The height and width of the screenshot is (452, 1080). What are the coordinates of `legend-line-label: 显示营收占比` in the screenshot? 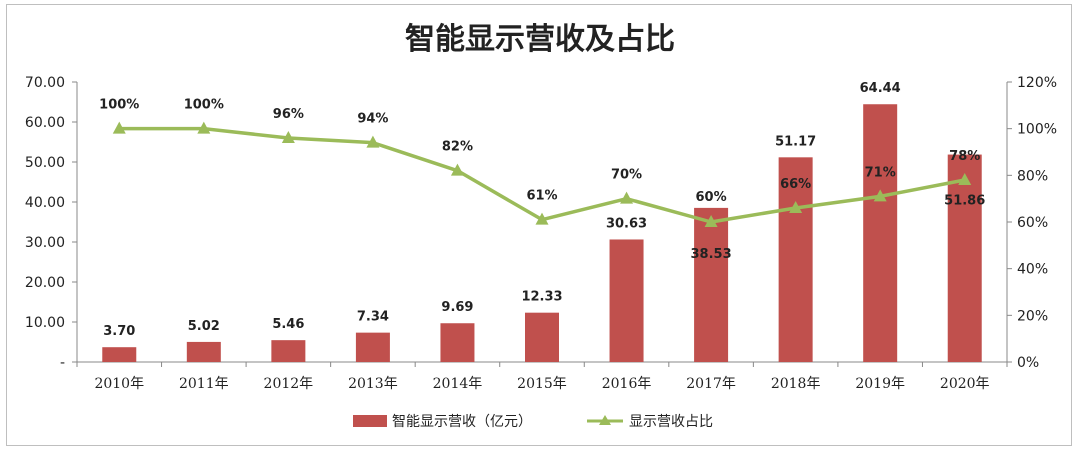 It's located at (671, 422).